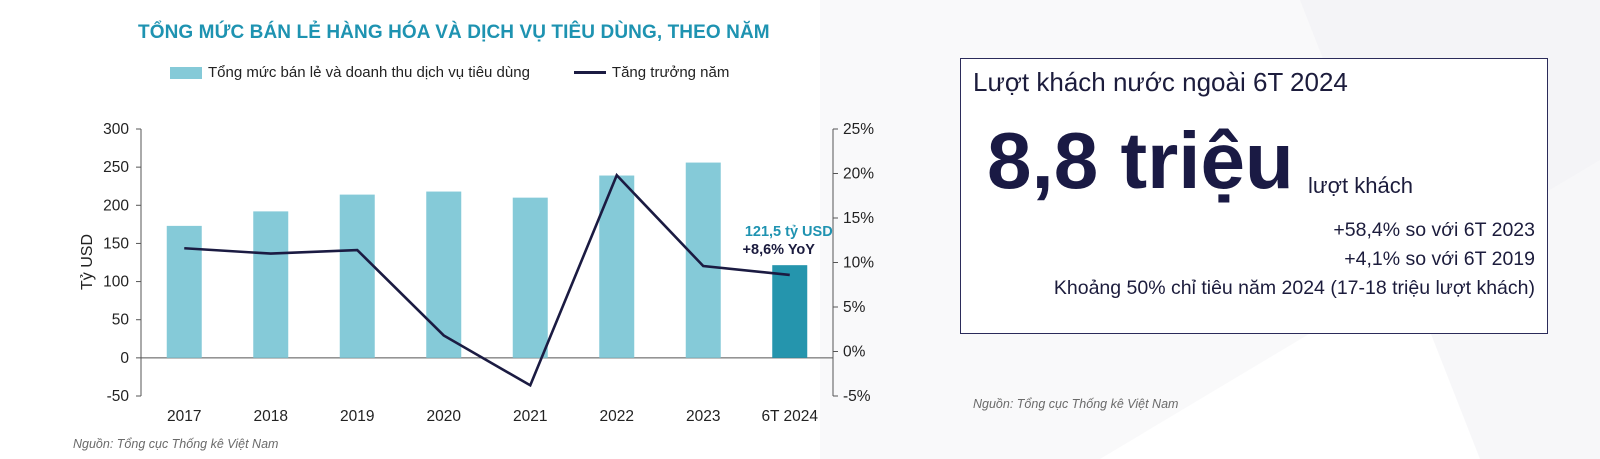 This screenshot has height=459, width=1600. I want to click on y2-tick-label: 10%, so click(858, 263).